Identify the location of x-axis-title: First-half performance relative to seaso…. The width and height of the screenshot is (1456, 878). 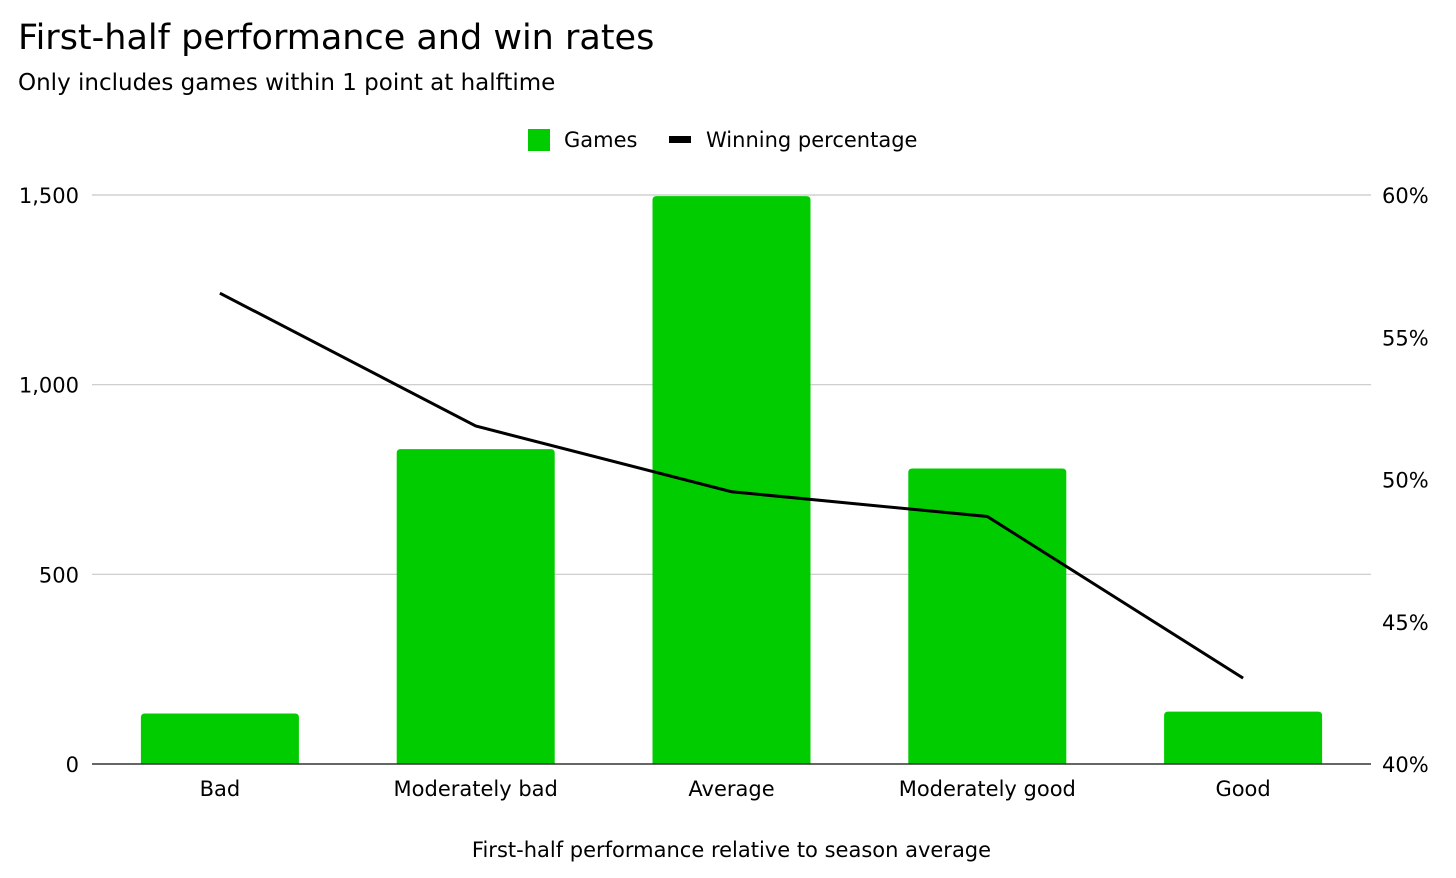
(731, 850).